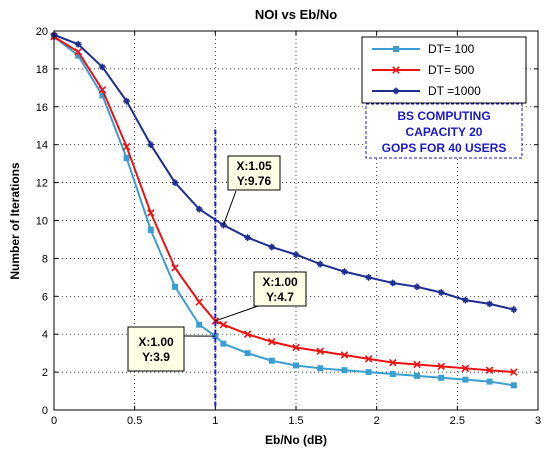  I want to click on y-tick-label: 0, so click(45, 411).